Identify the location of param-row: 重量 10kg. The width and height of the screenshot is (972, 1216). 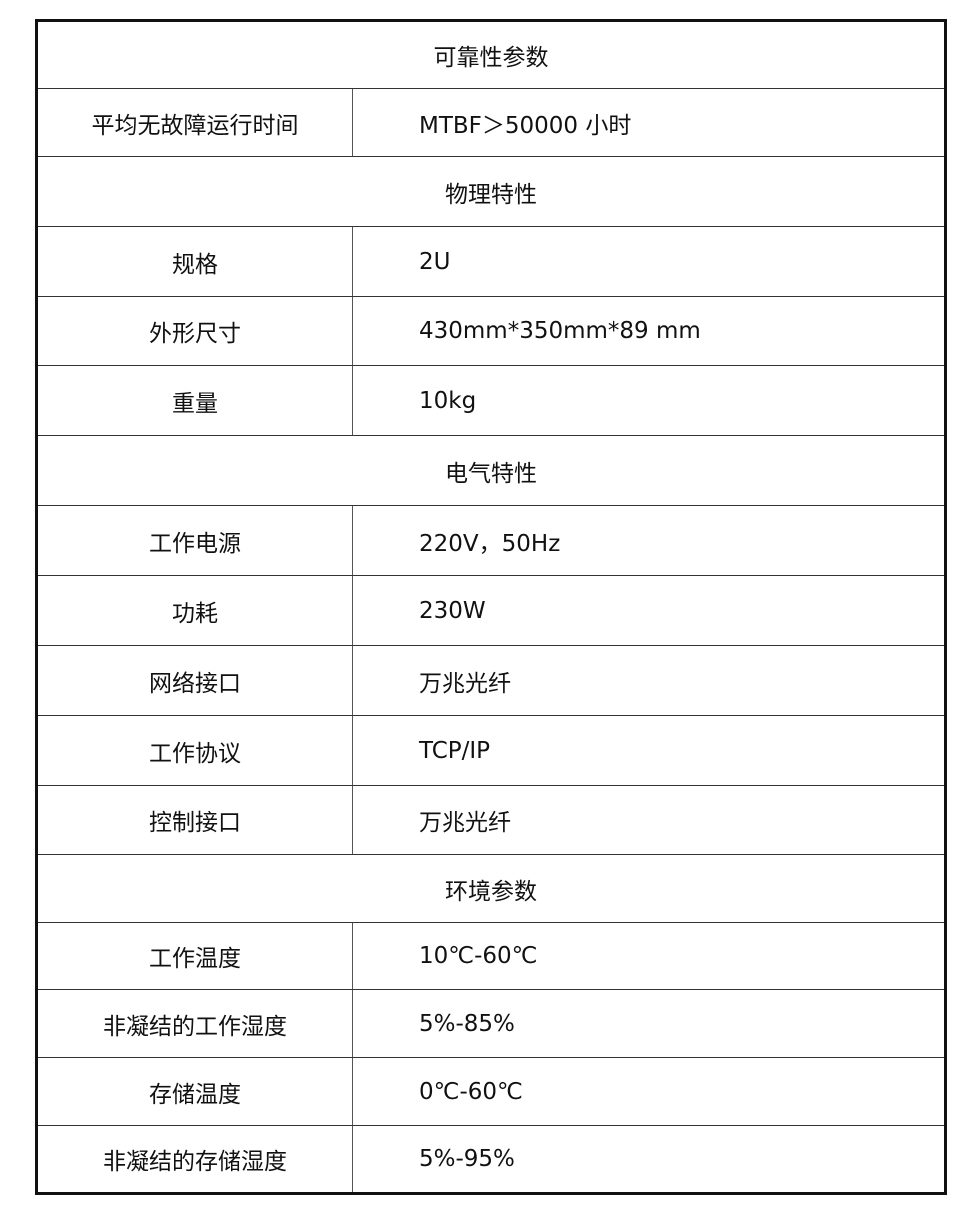
(491, 401).